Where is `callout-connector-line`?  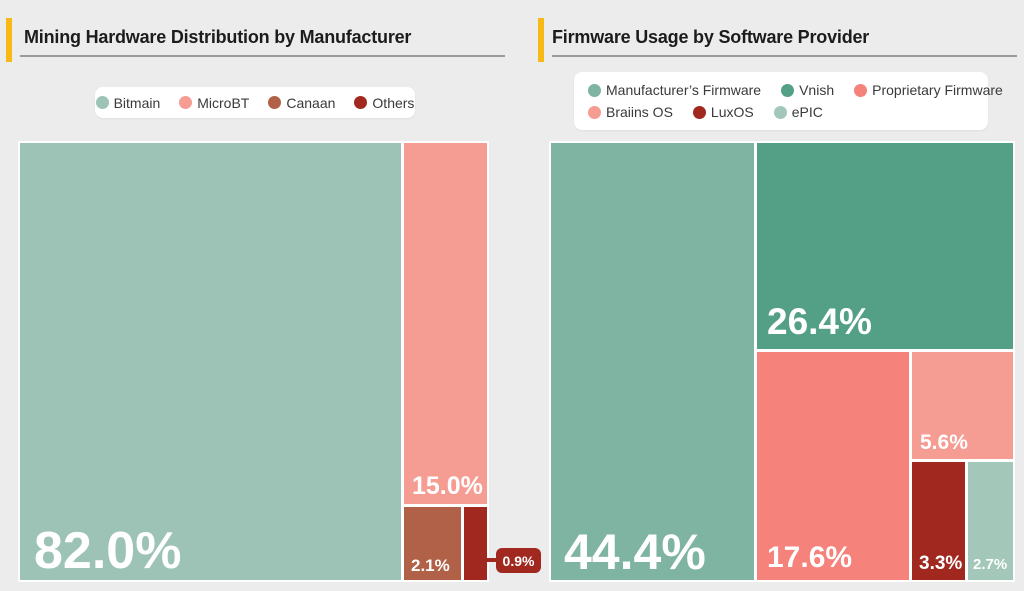
callout-connector-line is located at coordinates (491, 560).